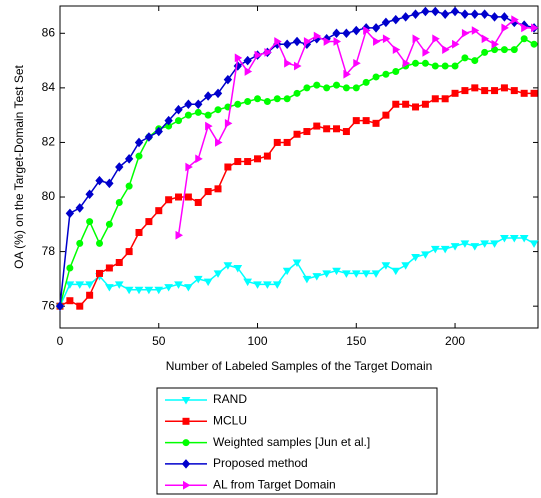  What do you see at coordinates (49, 142) in the screenshot?
I see `y-tick-label: 82` at bounding box center [49, 142].